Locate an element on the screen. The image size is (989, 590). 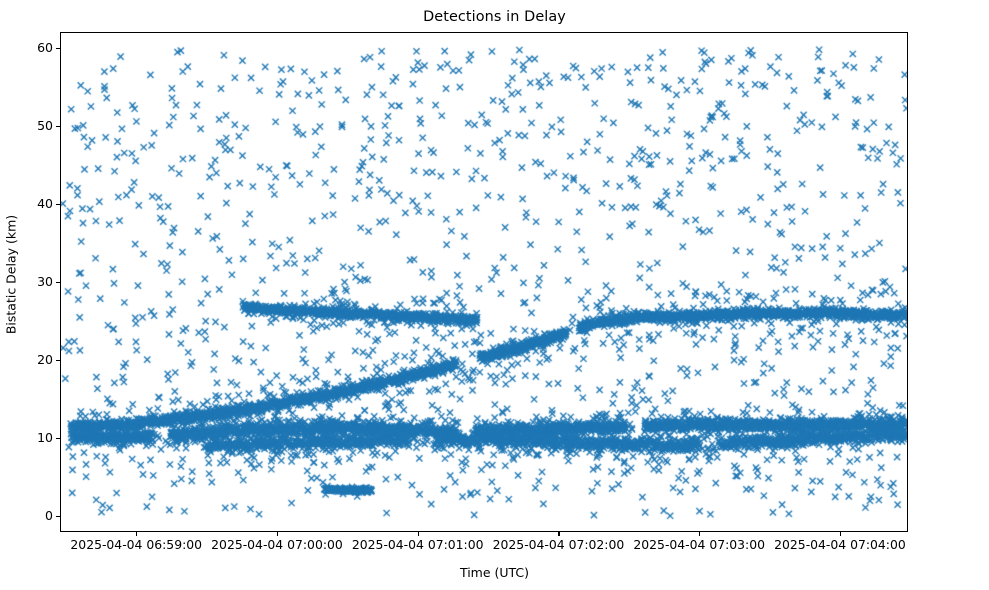
x-tick-label: 2025-04-04 07:00:00 is located at coordinates (277, 544).